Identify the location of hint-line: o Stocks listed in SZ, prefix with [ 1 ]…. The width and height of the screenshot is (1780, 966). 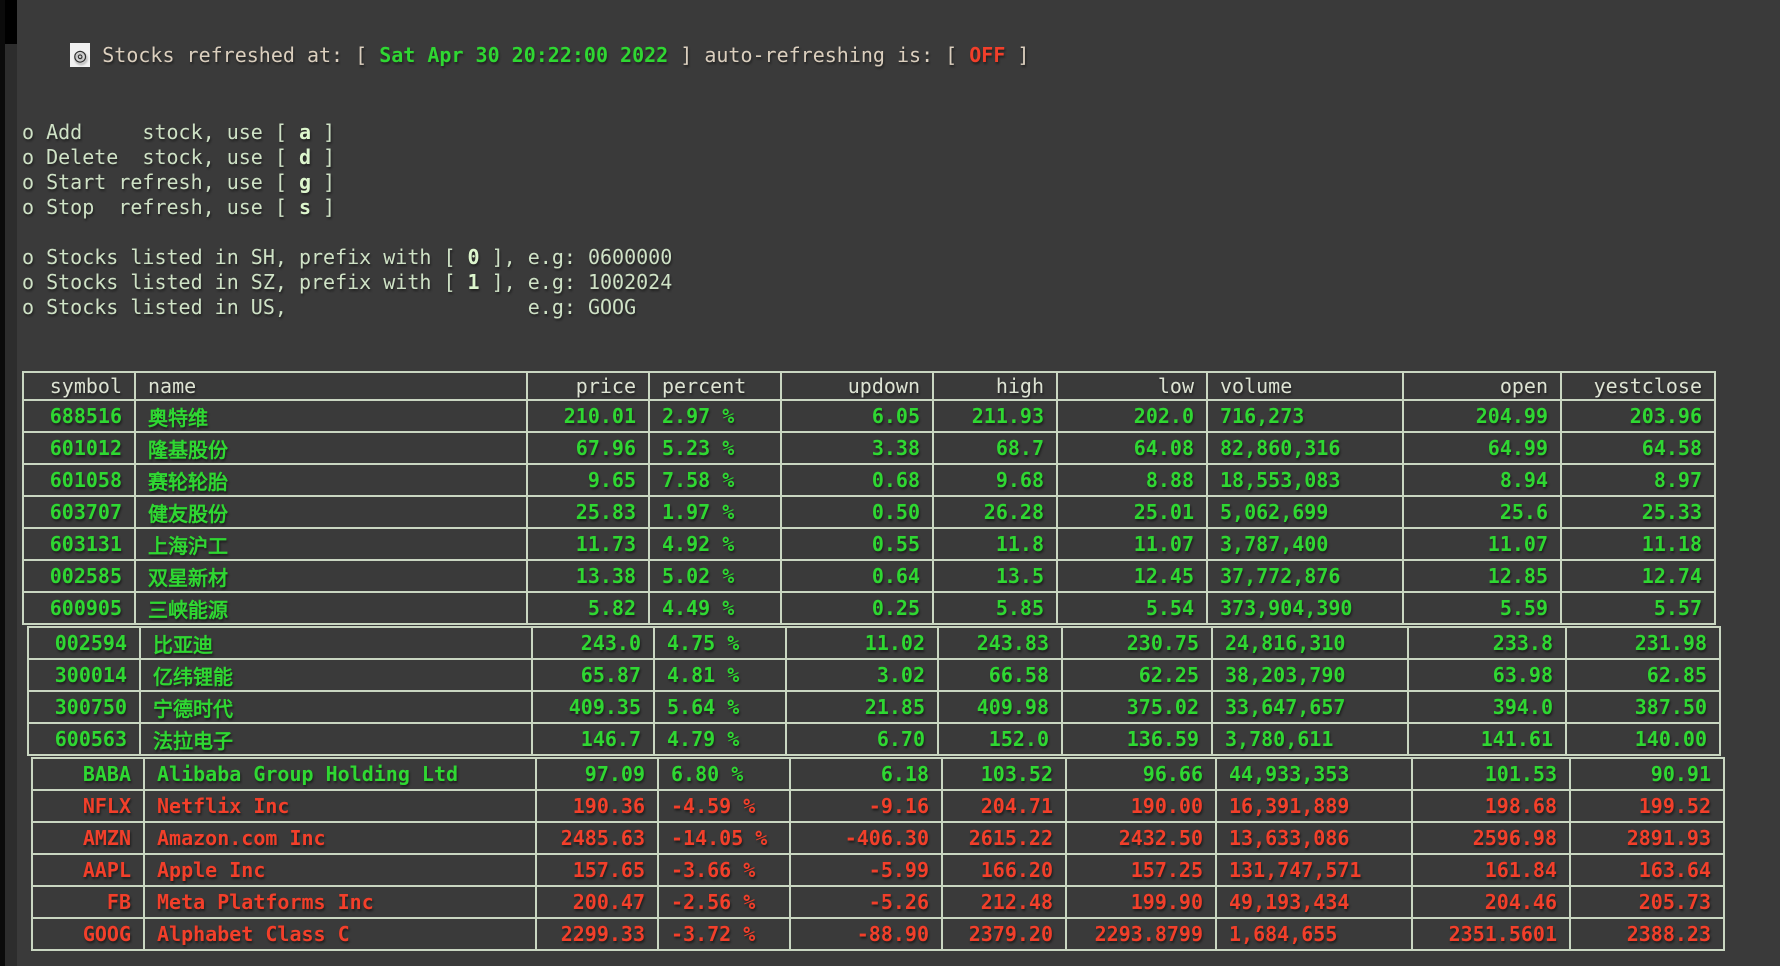
(901, 282).